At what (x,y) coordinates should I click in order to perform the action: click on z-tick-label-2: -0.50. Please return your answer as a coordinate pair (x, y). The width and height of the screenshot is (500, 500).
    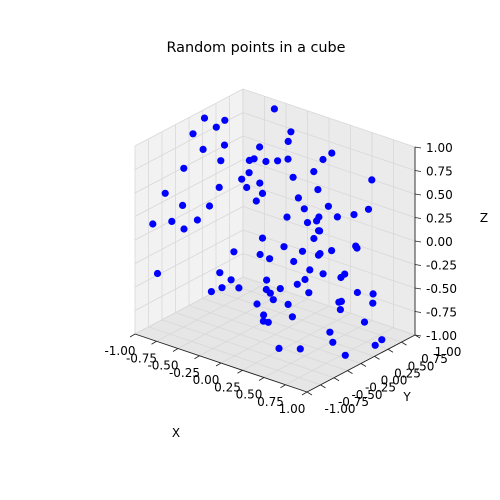
    Looking at the image, I should click on (441, 289).